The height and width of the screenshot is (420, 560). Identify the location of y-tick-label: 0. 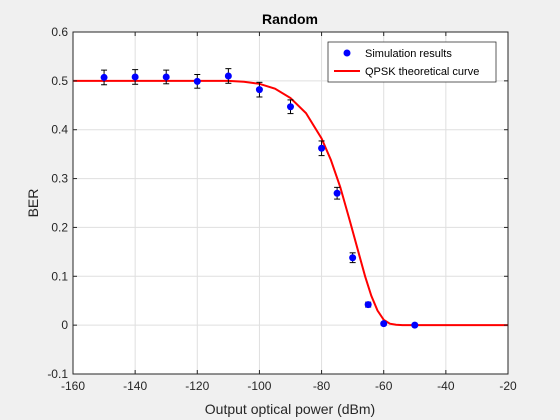
(64, 325).